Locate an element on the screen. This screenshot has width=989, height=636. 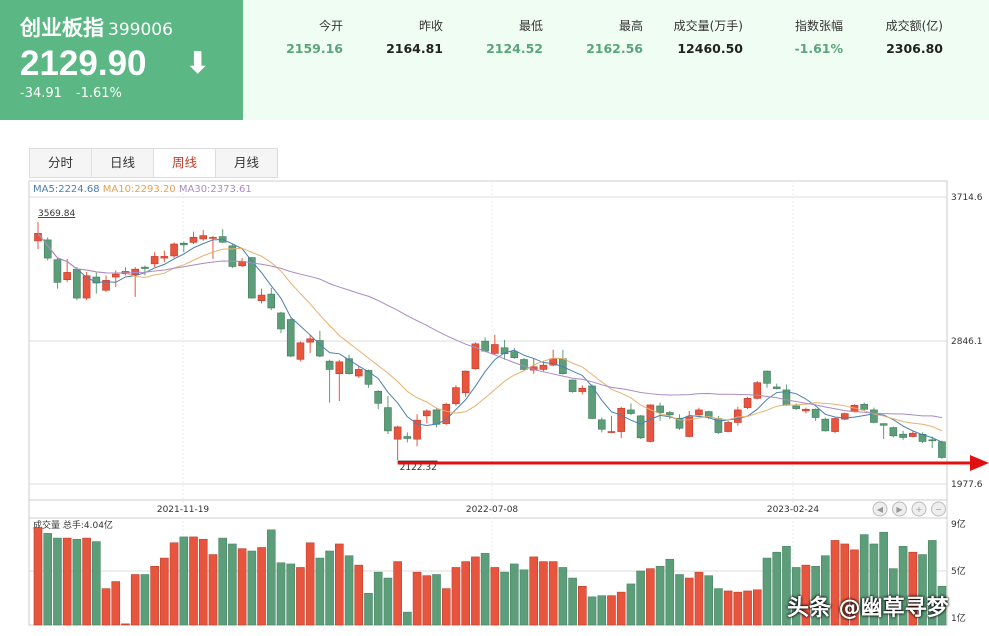
ma-legend: MA5:2224.68 MA10:2293.20 MA30:2373.61 is located at coordinates (142, 189).